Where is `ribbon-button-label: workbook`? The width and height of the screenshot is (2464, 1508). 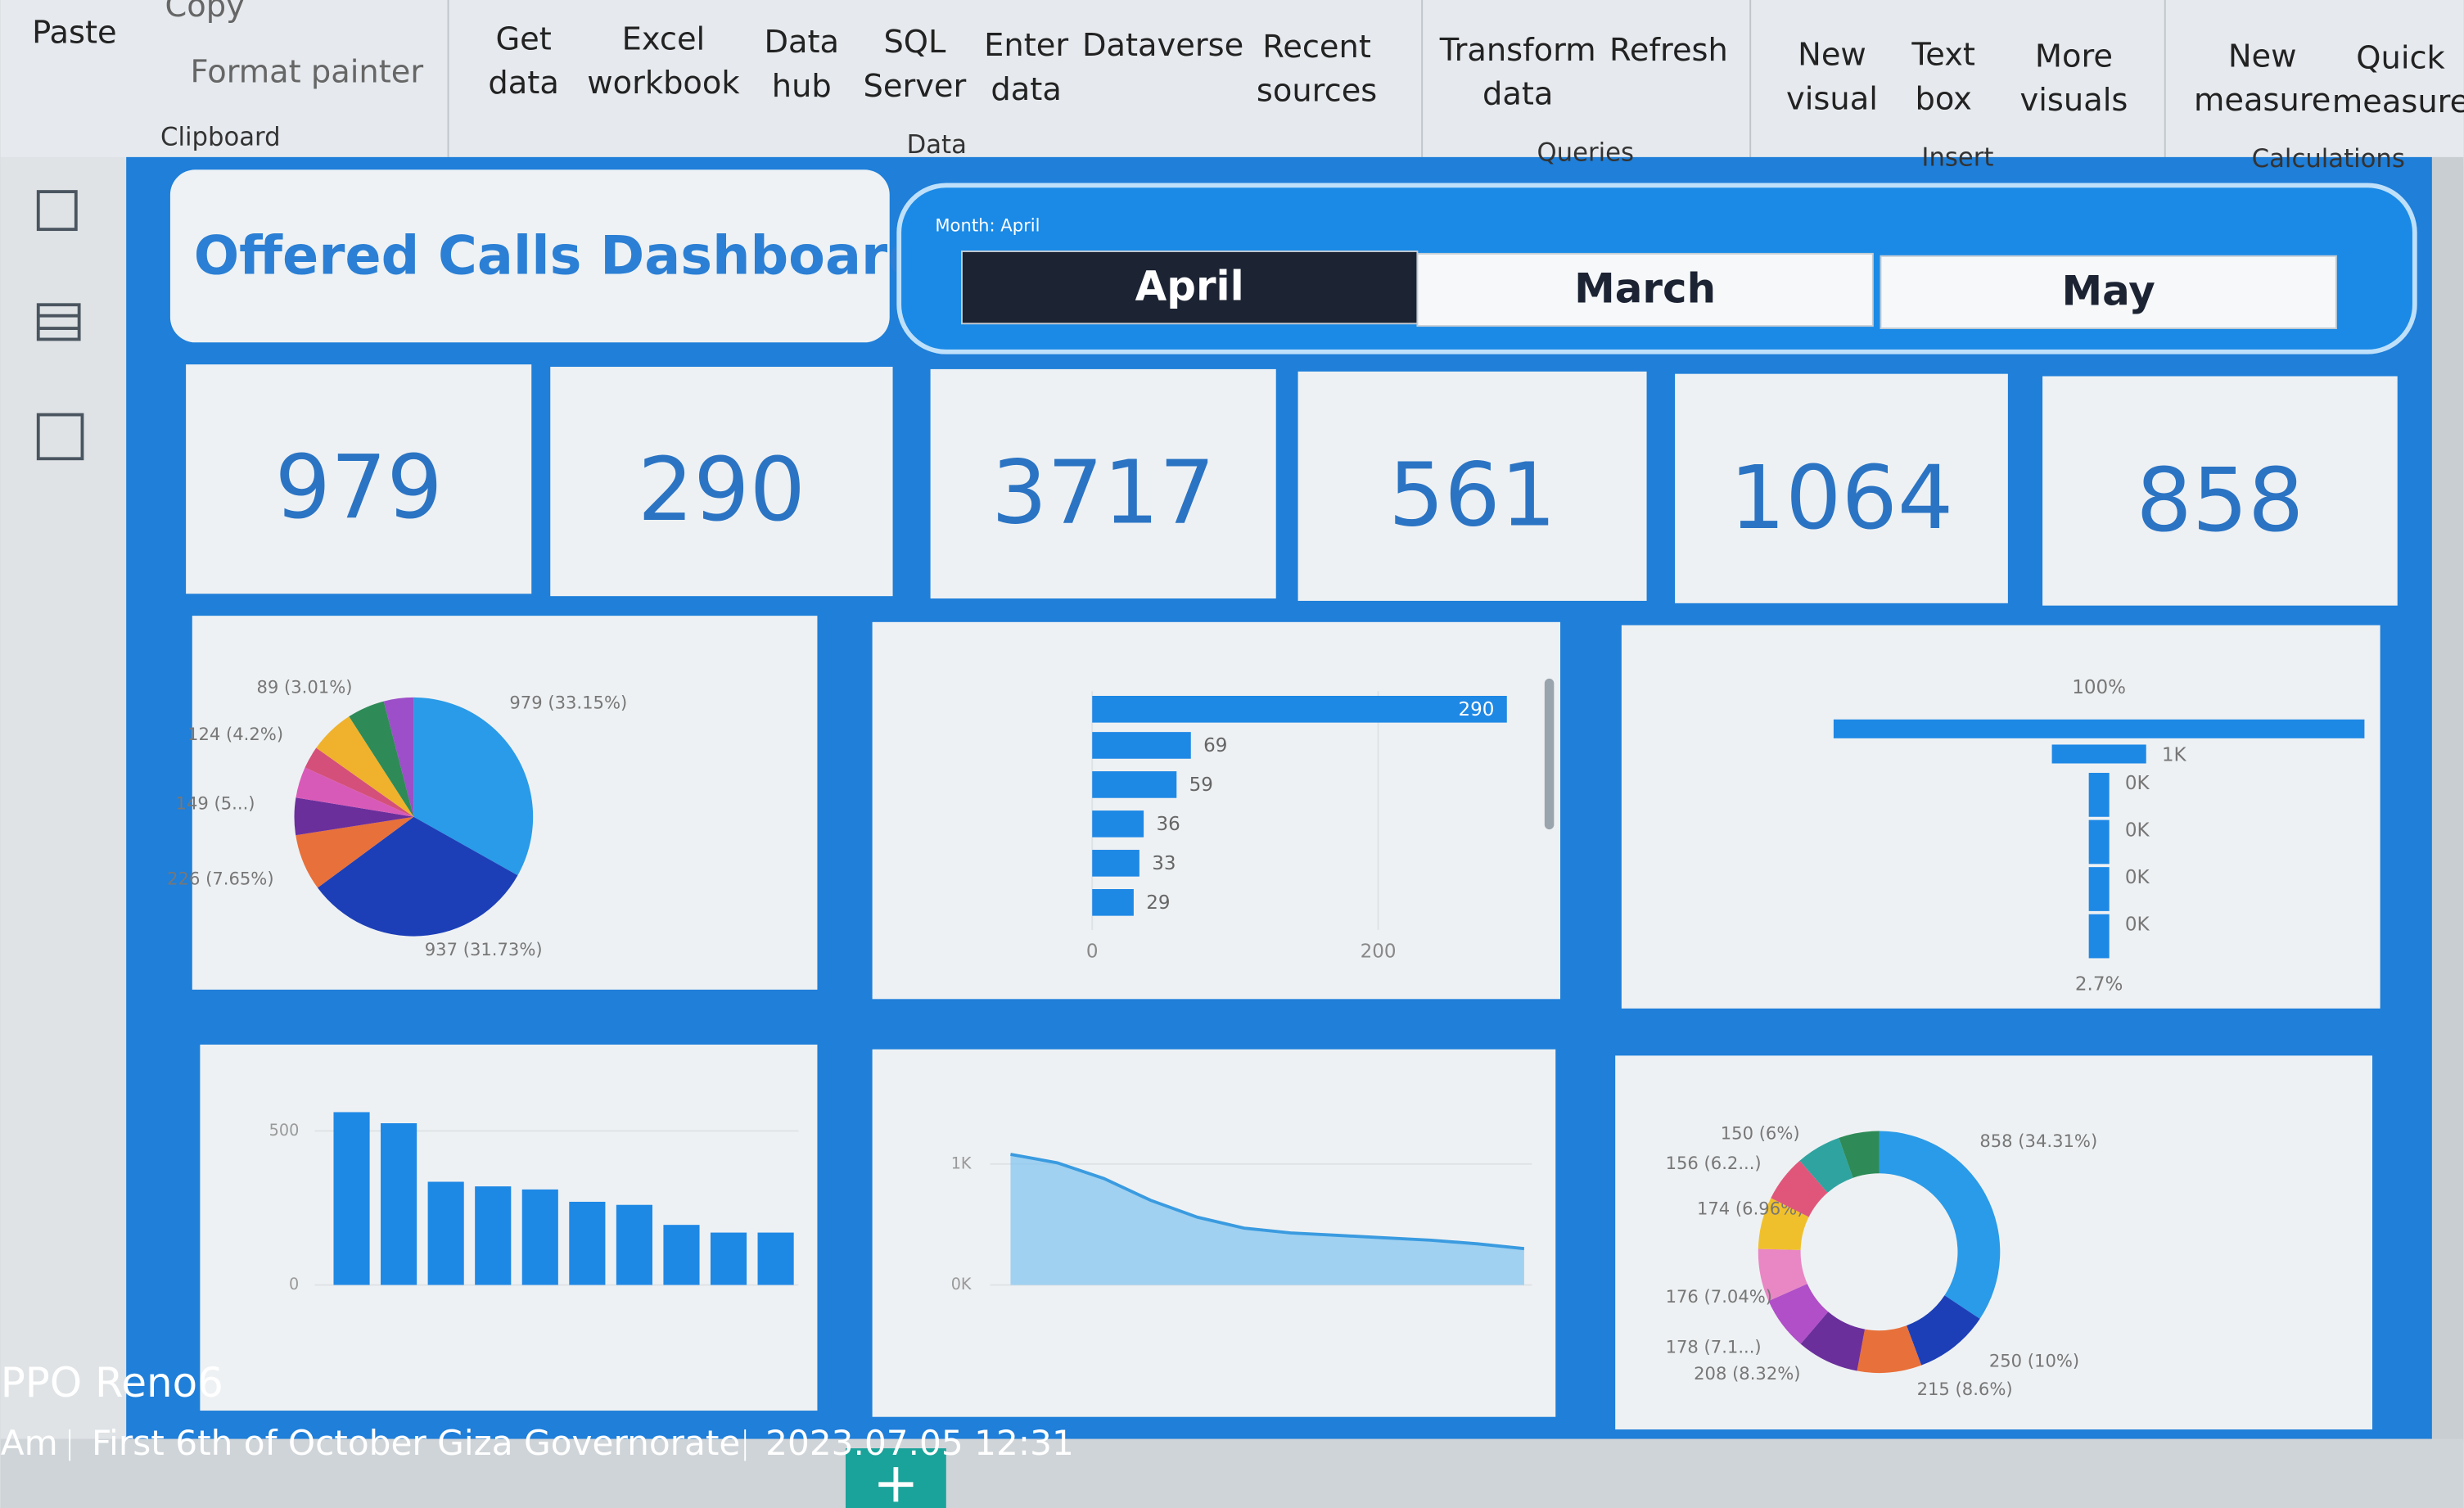
ribbon-button-label: workbook is located at coordinates (663, 83).